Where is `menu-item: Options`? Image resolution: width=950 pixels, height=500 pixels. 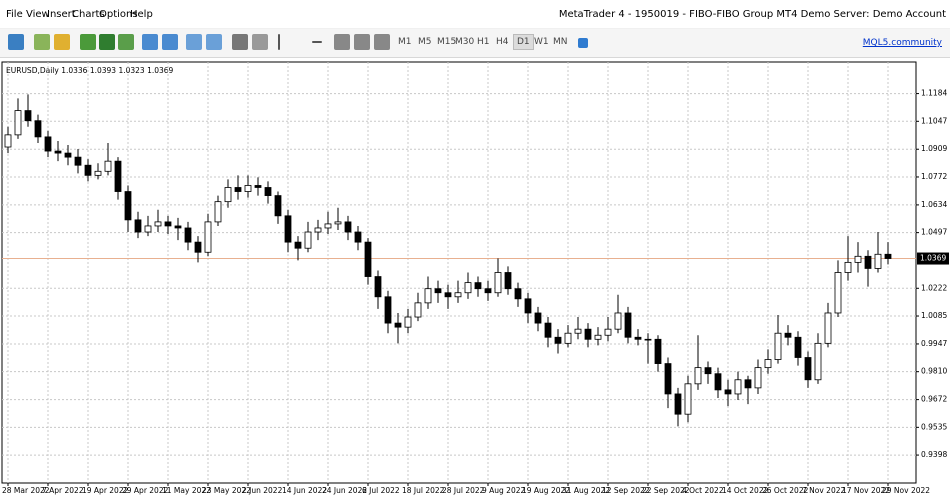
menu-item: Options is located at coordinates (118, 14).